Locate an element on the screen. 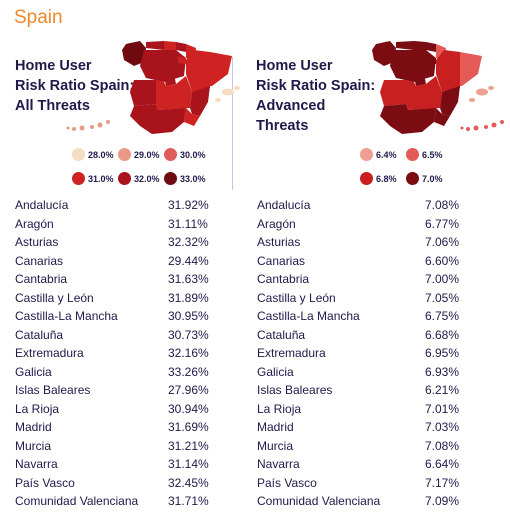 This screenshot has height=523, width=510. risk-value: 32.16% is located at coordinates (188, 353).